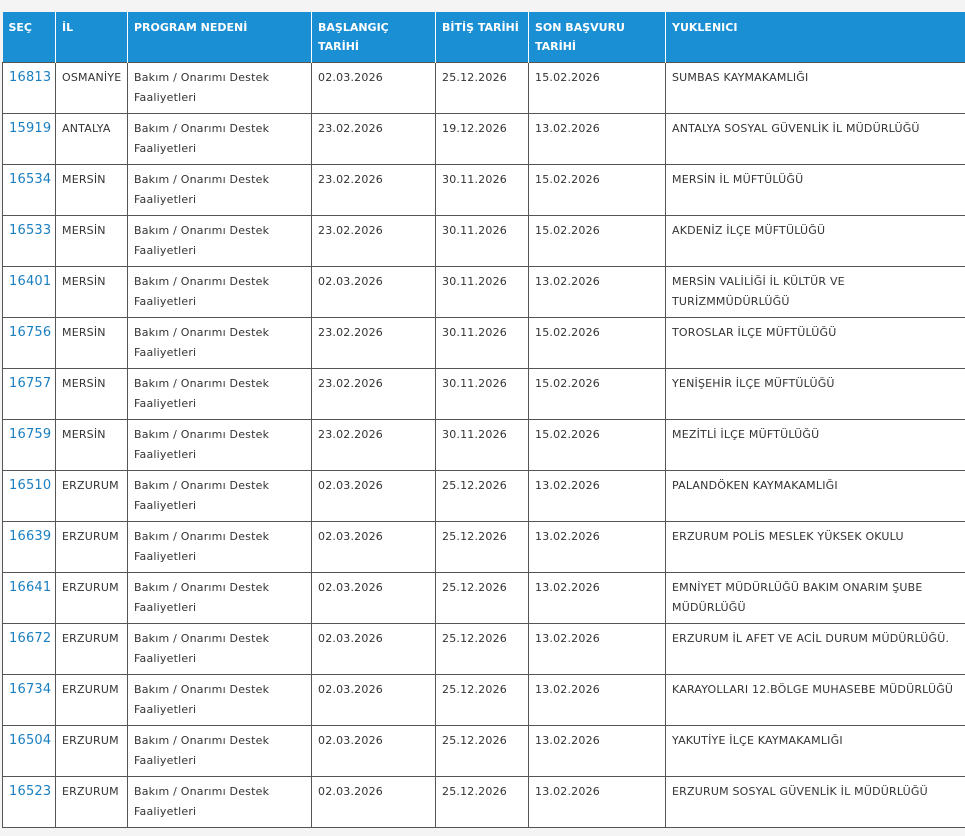 The width and height of the screenshot is (965, 836). I want to click on record-id-link: 16757, so click(29, 394).